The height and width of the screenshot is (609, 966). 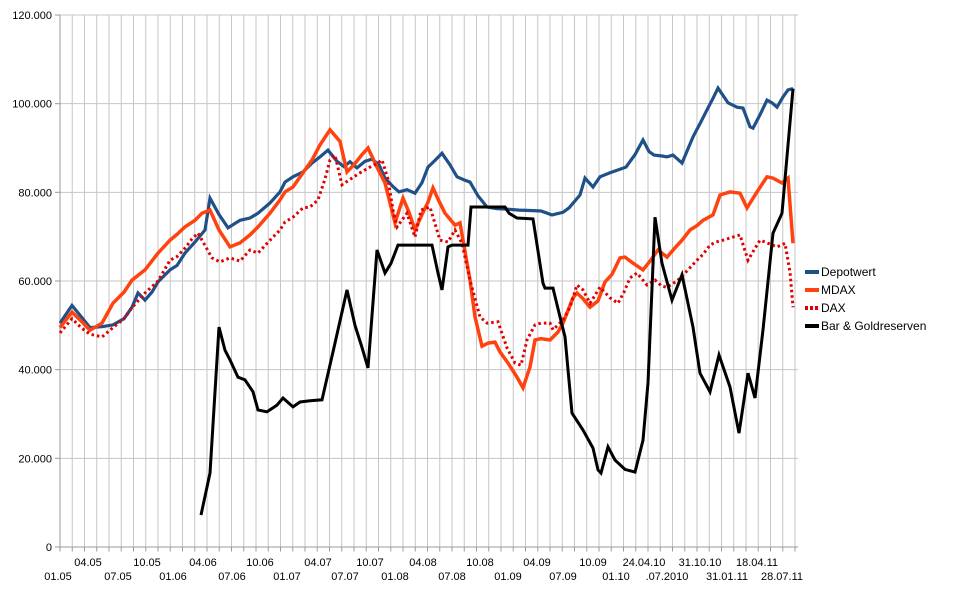 I want to click on x-tick-label: 24.04.10, so click(x=644, y=563).